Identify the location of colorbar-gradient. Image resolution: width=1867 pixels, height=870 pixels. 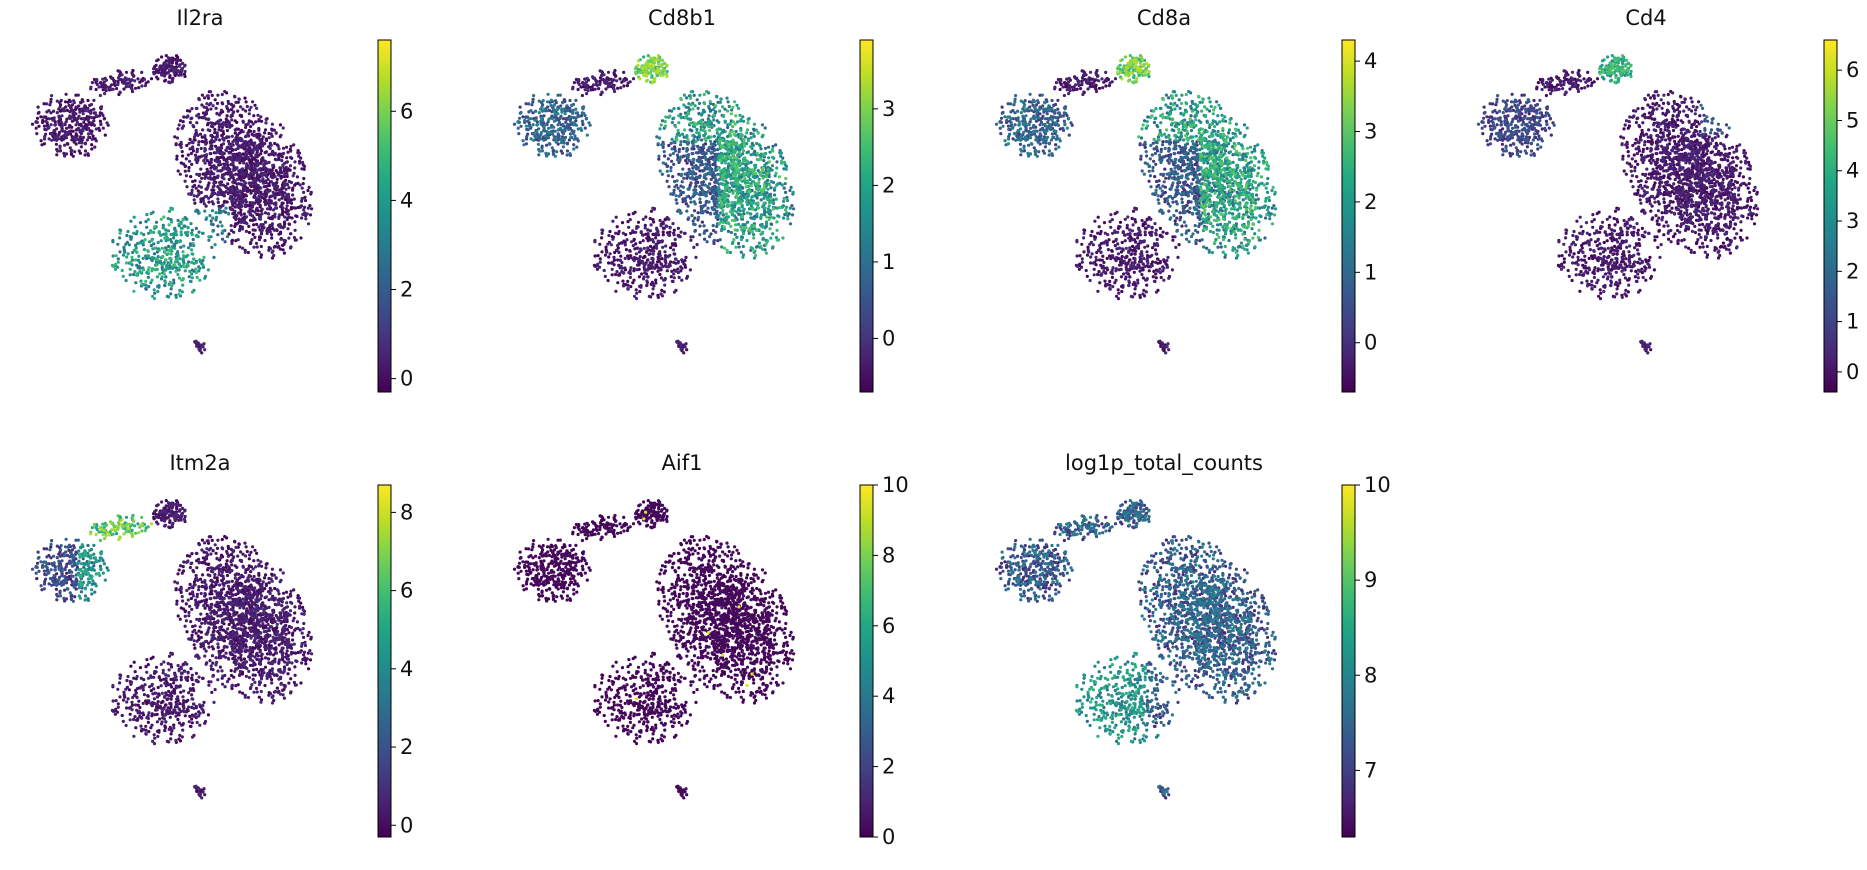
(384, 216).